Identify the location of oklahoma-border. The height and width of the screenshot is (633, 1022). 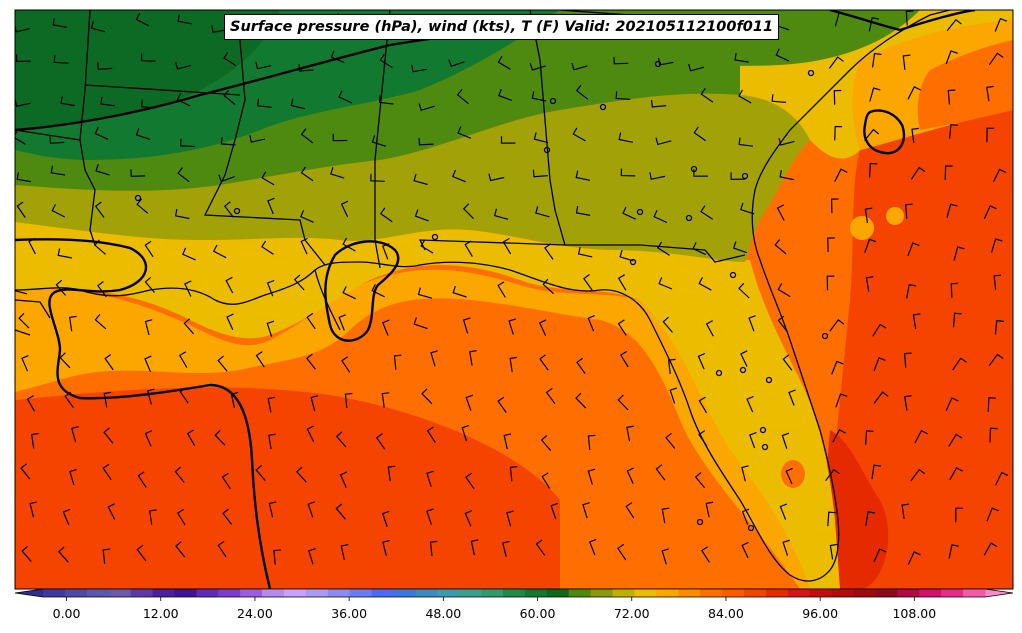
(48, 135).